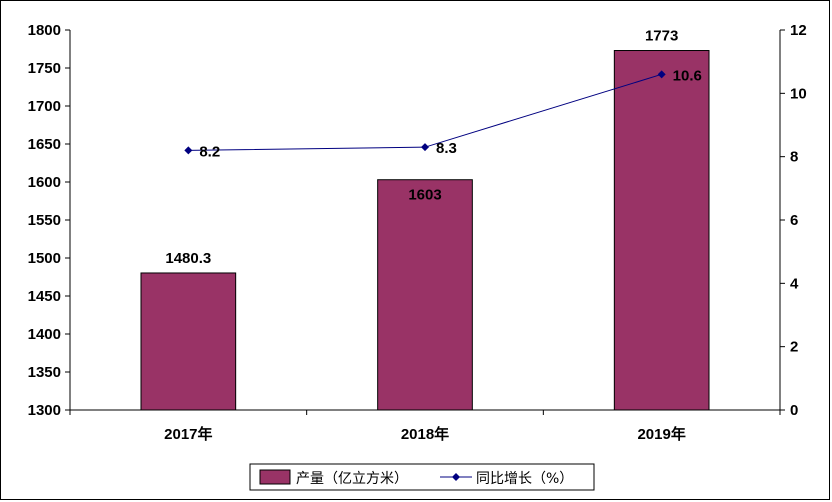 The width and height of the screenshot is (832, 502). I want to click on left-tick-label: 1750, so click(44, 68).